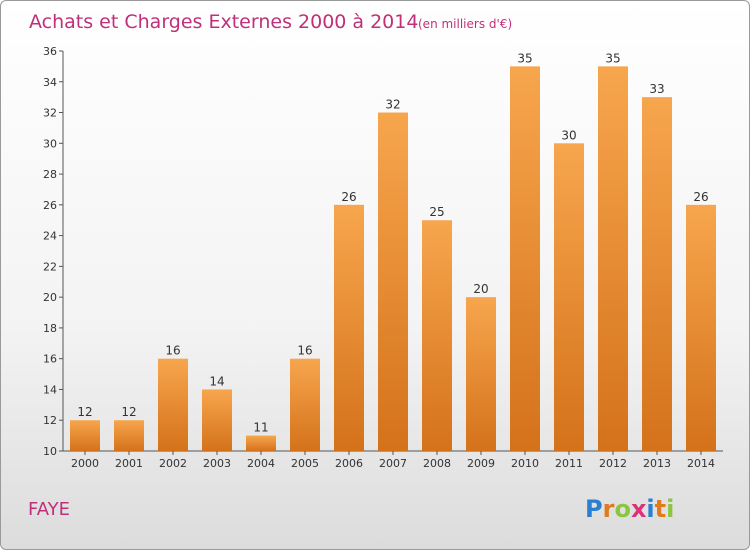 The height and width of the screenshot is (550, 750). I want to click on bar-2010, so click(525, 258).